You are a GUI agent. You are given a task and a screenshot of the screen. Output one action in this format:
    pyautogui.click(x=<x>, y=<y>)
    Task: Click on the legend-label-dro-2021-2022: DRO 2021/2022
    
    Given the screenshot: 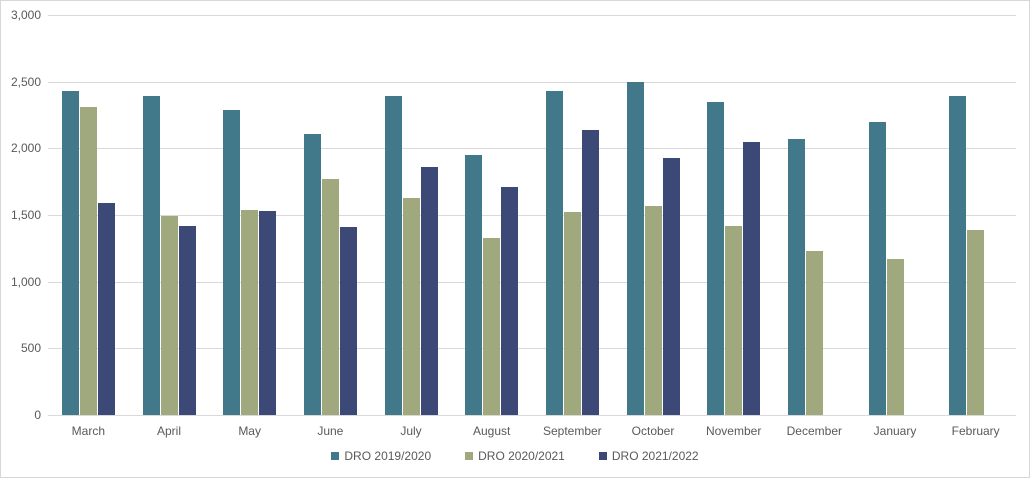 What is the action you would take?
    pyautogui.click(x=655, y=456)
    